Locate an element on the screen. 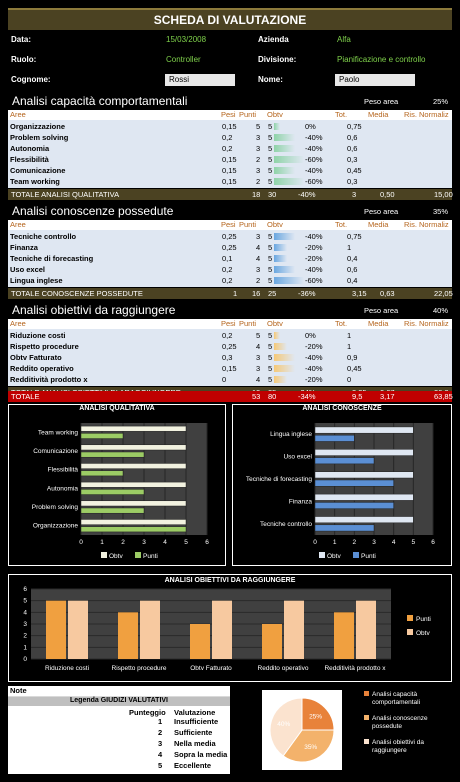 The height and width of the screenshot is (782, 460). pie-legend-label: Analisi obiettivi da raggiungere is located at coordinates (398, 746).